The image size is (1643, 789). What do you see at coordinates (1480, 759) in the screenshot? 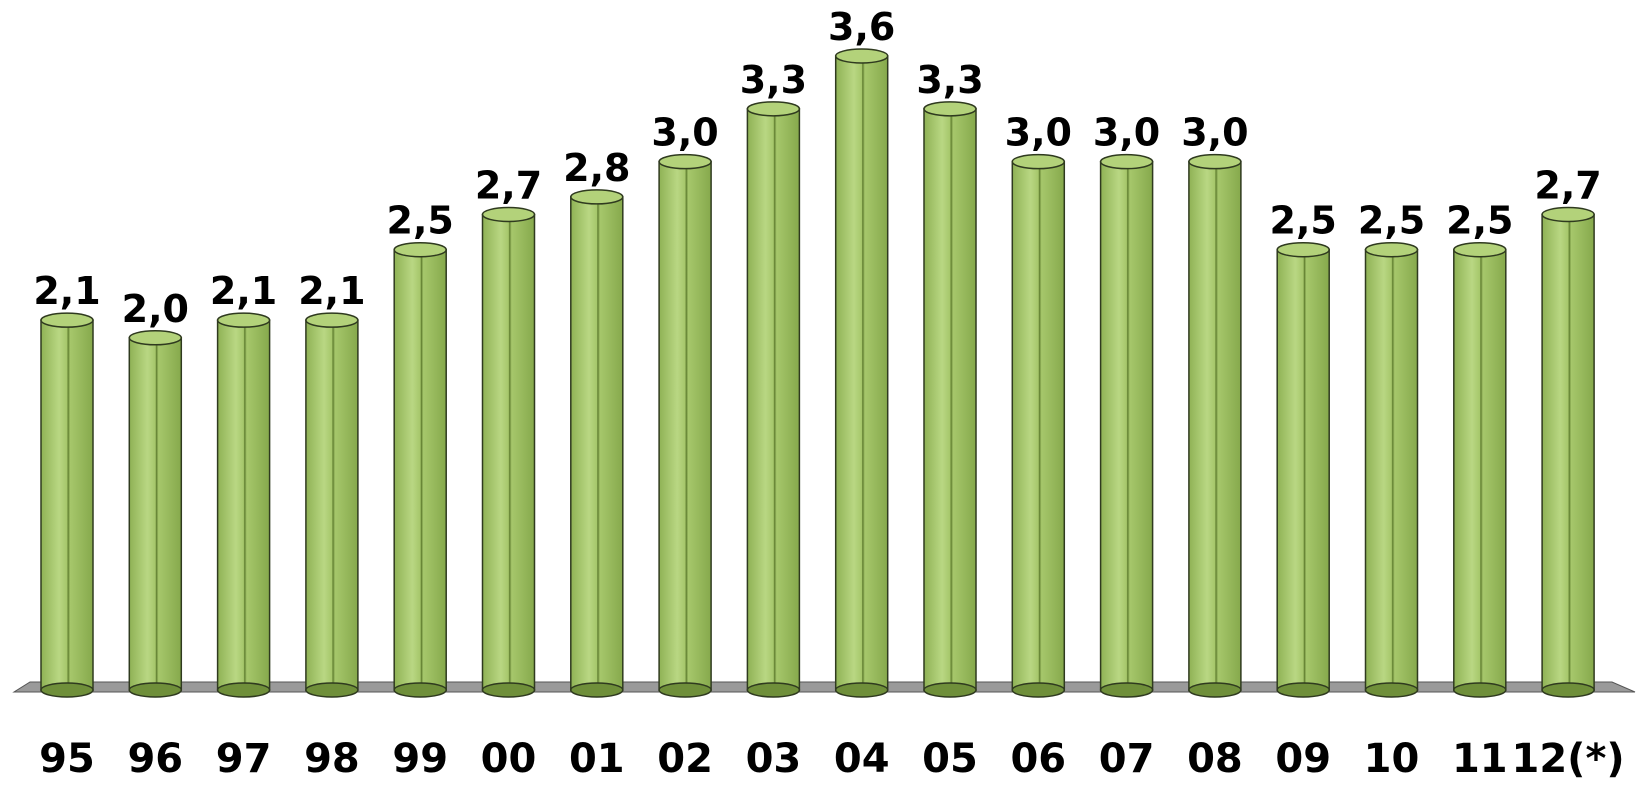
I see `x-tick-label: 11` at bounding box center [1480, 759].